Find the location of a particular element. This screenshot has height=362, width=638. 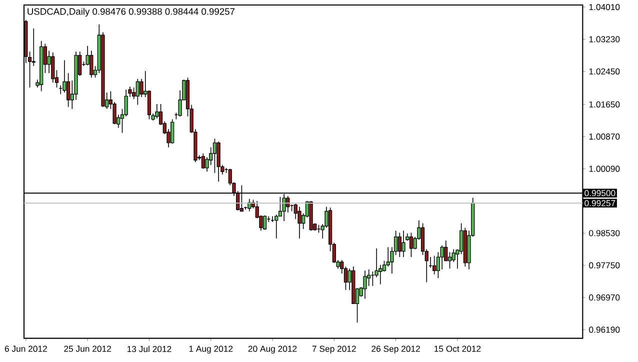

x-tick-label: 20 Aug 2012 is located at coordinates (272, 350).